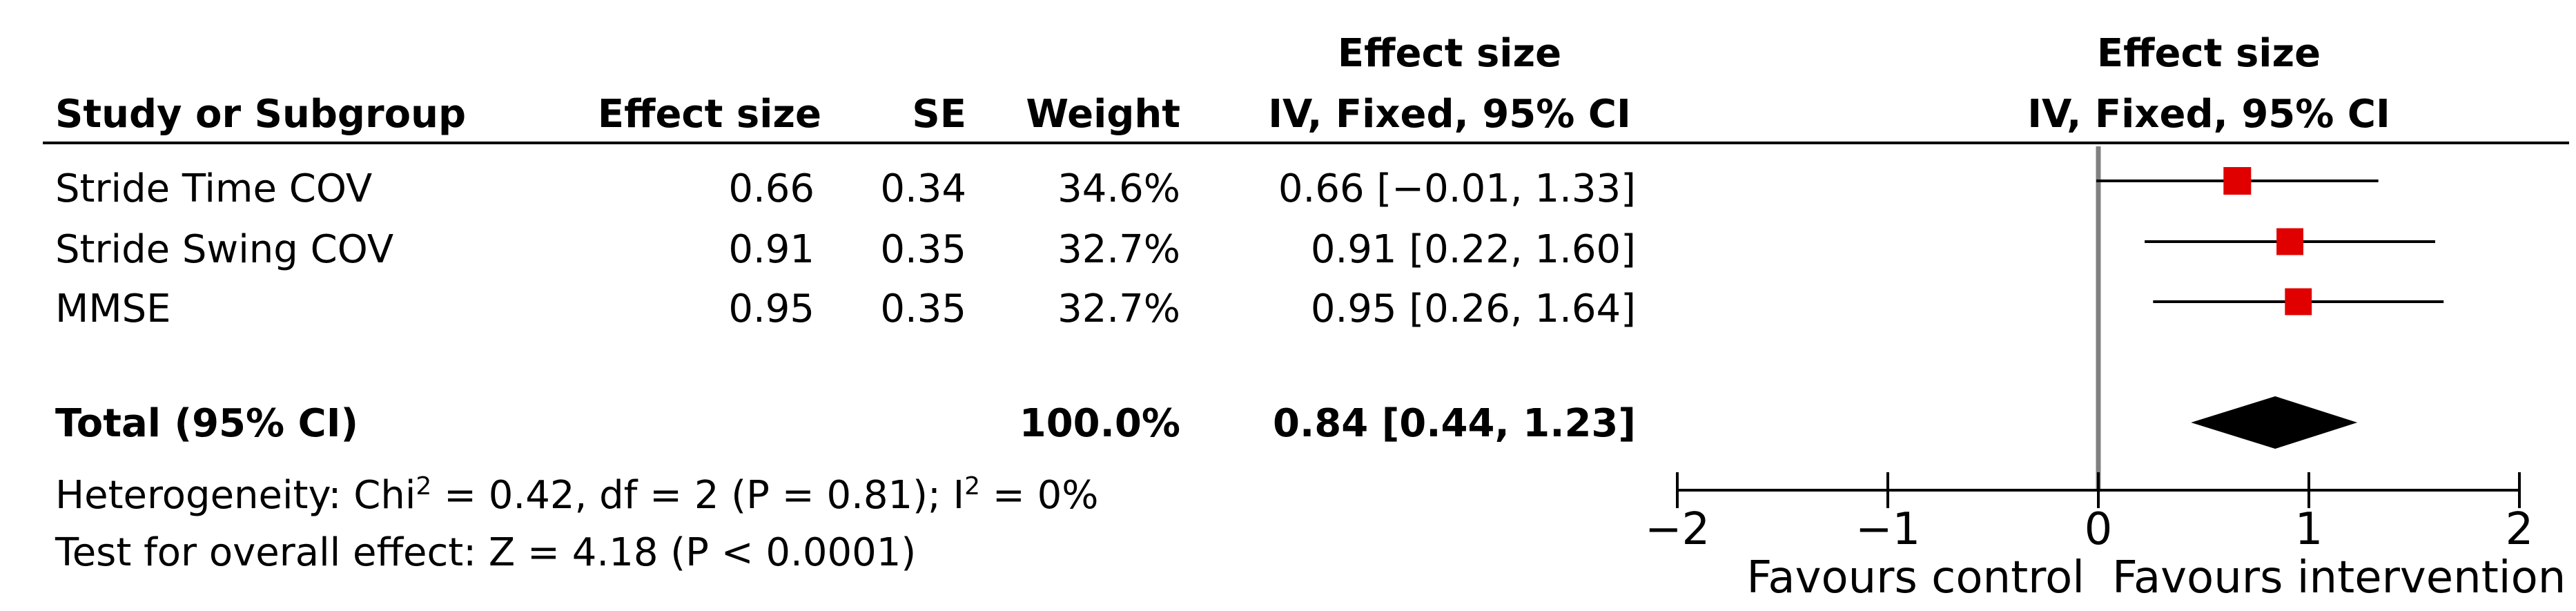 This screenshot has height=611, width=2576. Describe the element at coordinates (2208, 53) in the screenshot. I see `plot-header-top: Effect size` at that location.